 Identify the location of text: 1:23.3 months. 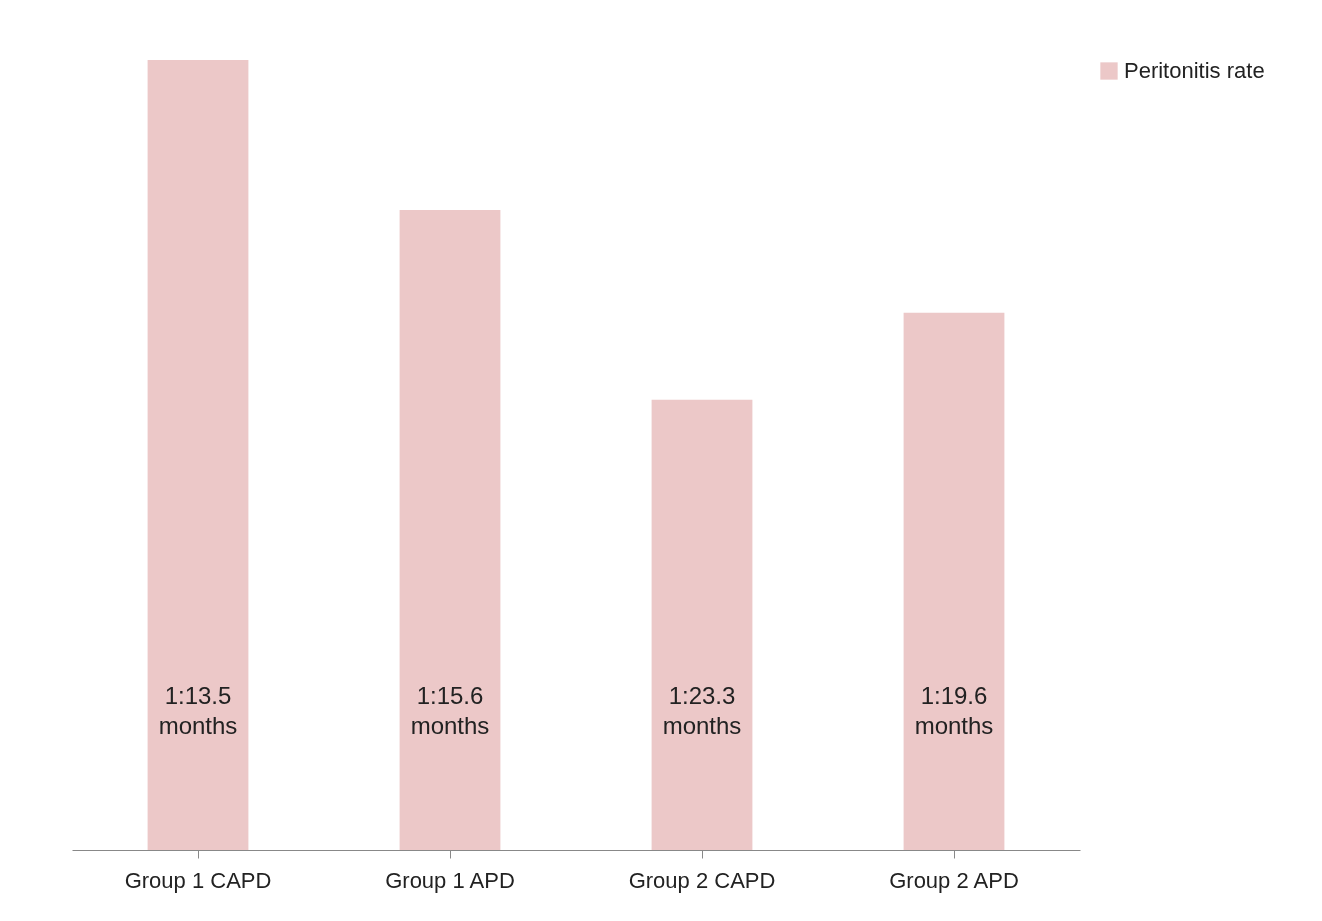
(702, 710).